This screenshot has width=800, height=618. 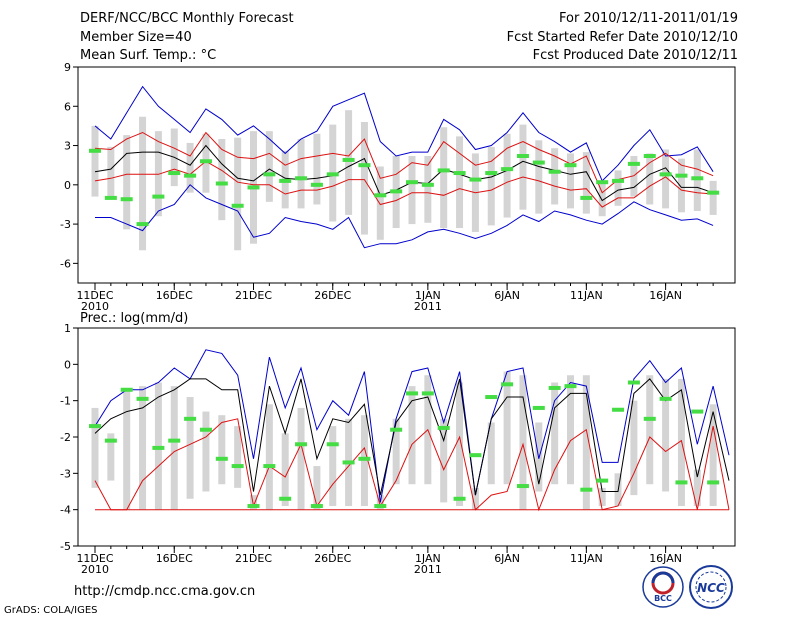 I want to click on source-url: http://cmdp.ncc.cma.gov.cn, so click(x=165, y=591).